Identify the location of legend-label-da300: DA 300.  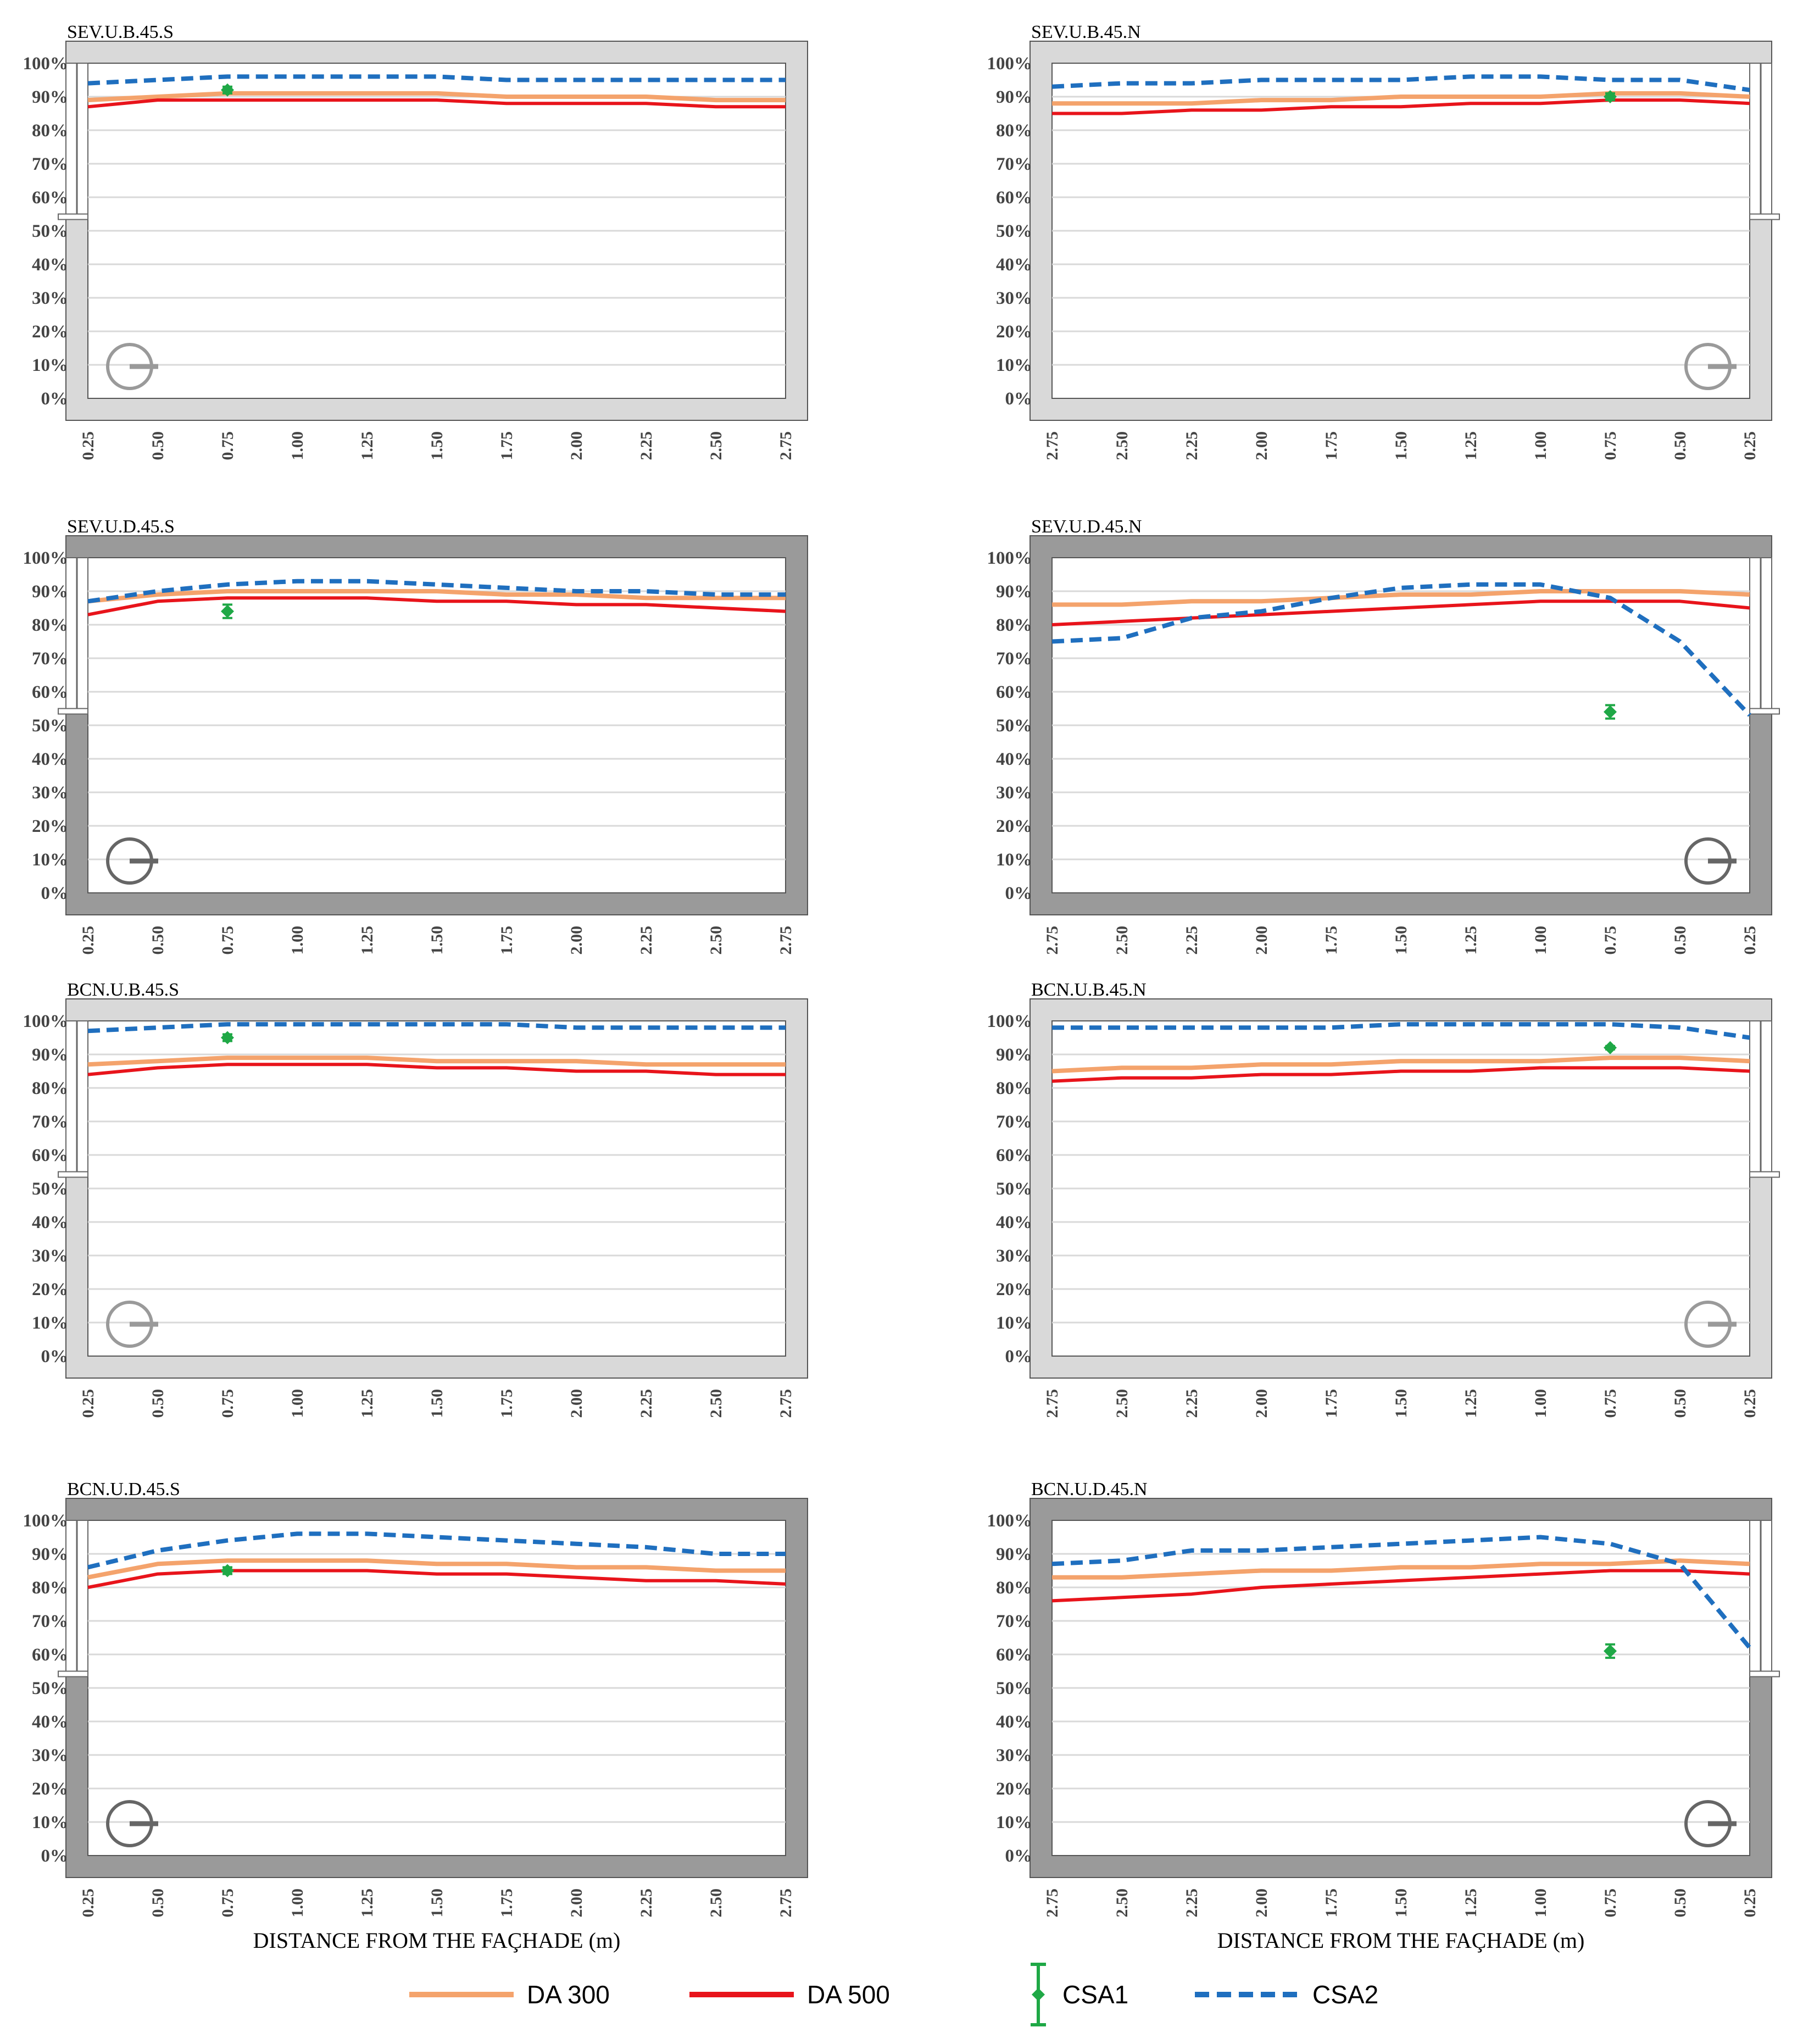
(568, 1994).